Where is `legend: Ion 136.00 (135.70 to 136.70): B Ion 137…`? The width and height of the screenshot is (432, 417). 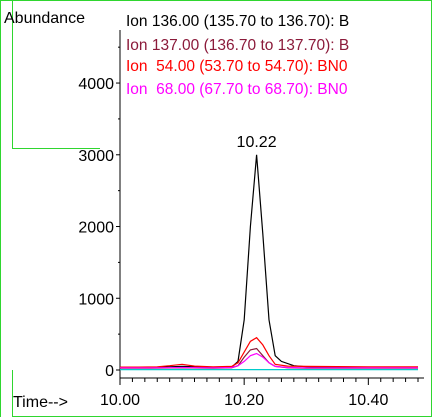 legend: Ion 136.00 (135.70 to 136.70): B Ion 137… is located at coordinates (237, 55).